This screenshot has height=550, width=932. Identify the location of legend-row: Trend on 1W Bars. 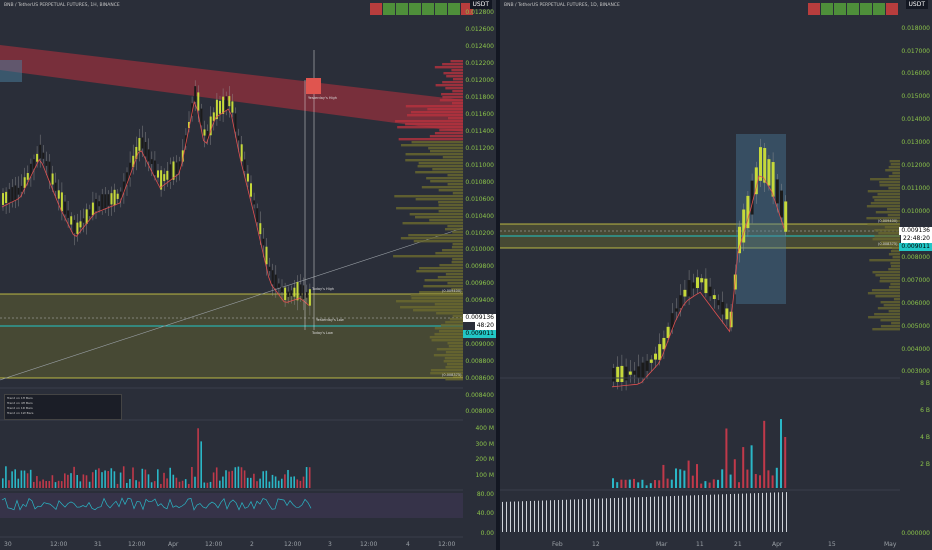
(20, 412).